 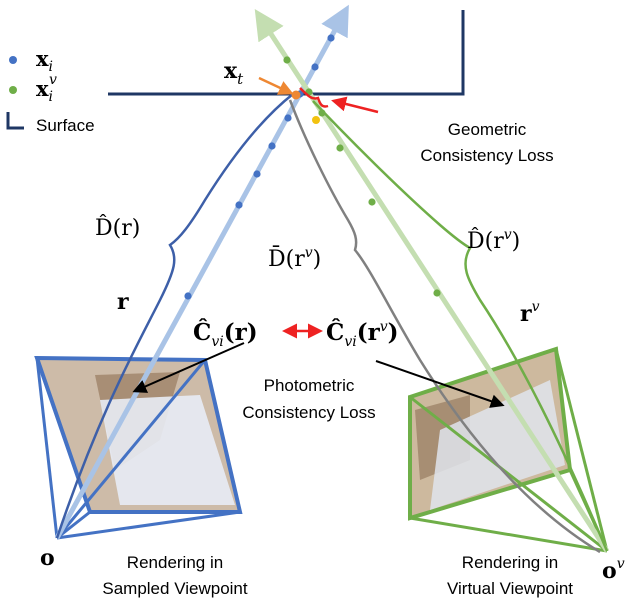 I want to click on left-camera, so click(x=138, y=447).